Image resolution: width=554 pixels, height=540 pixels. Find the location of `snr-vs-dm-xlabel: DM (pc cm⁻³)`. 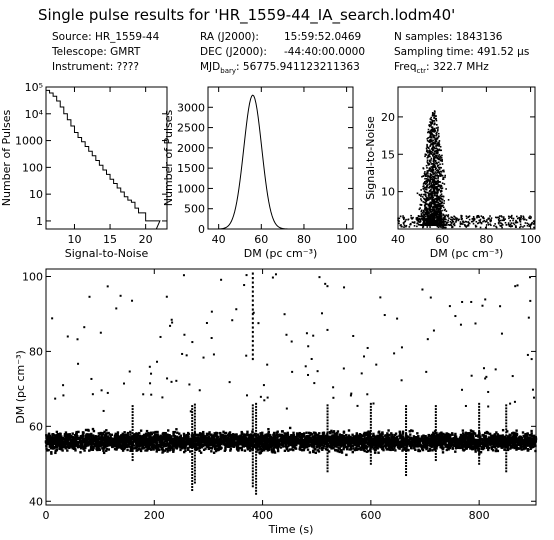

snr-vs-dm-xlabel: DM (pc cm⁻³) is located at coordinates (467, 253).